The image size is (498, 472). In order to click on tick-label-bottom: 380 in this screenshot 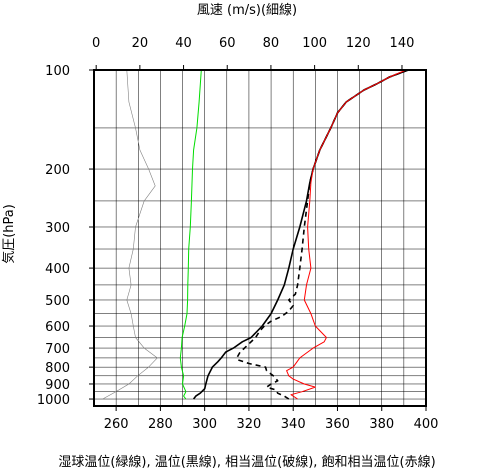, I will do `click(381, 424)`.